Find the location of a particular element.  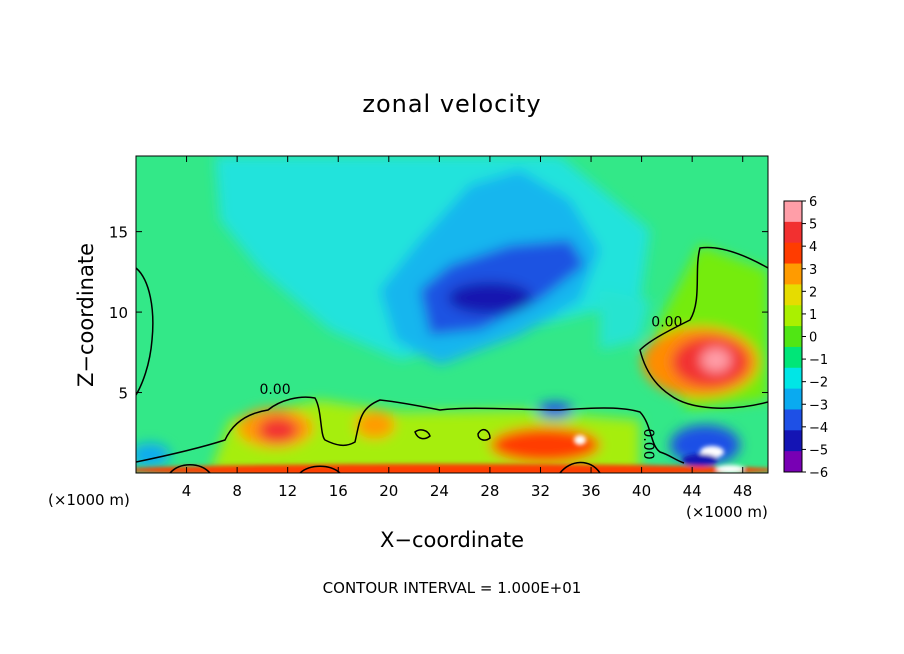

cyan-patch-left is located at coordinates (153, 455).